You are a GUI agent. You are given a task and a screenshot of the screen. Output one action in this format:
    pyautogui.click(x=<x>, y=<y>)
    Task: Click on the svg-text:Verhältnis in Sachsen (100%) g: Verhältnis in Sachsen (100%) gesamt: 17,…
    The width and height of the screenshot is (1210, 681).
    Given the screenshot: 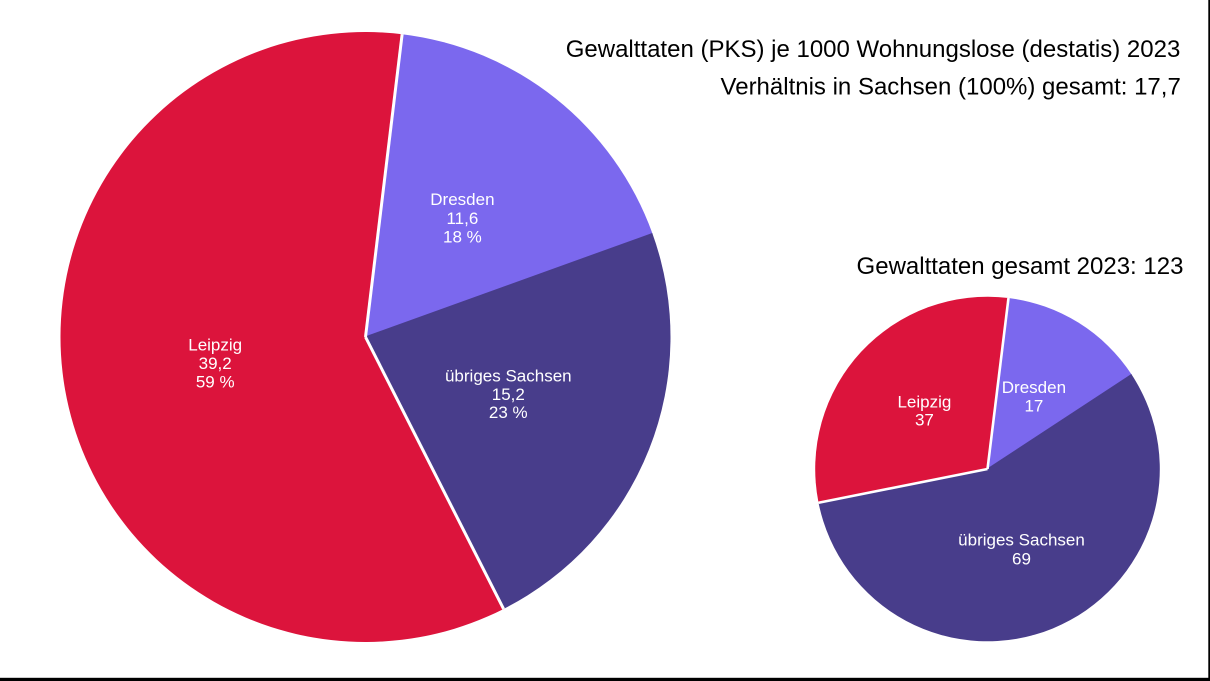 What is the action you would take?
    pyautogui.click(x=951, y=87)
    